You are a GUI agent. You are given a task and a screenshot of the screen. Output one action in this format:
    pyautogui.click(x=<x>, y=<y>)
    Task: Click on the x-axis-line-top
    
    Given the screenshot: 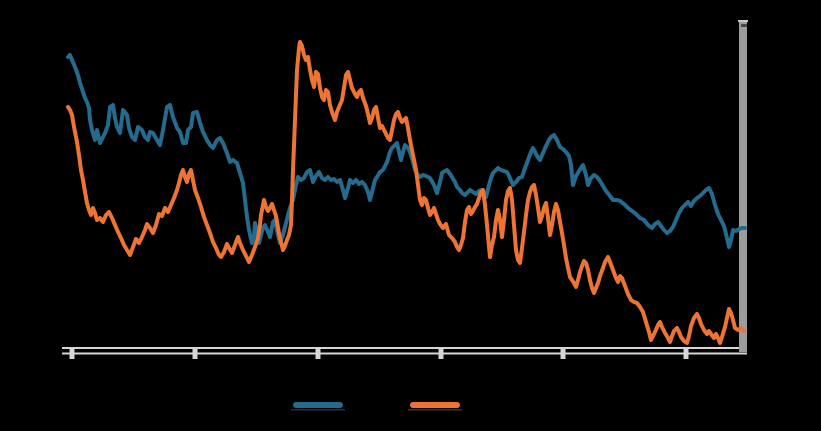 What is the action you would take?
    pyautogui.click(x=404, y=348)
    